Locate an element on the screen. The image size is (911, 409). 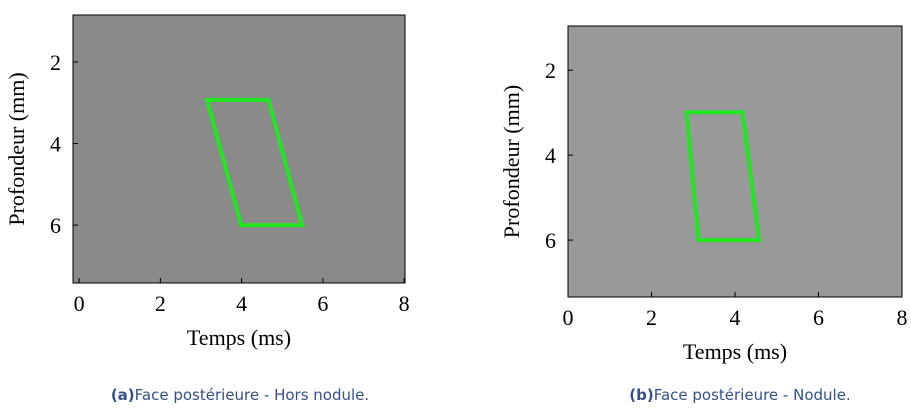
caption: (b)Face postérieure - Nodule. is located at coordinates (739, 395).